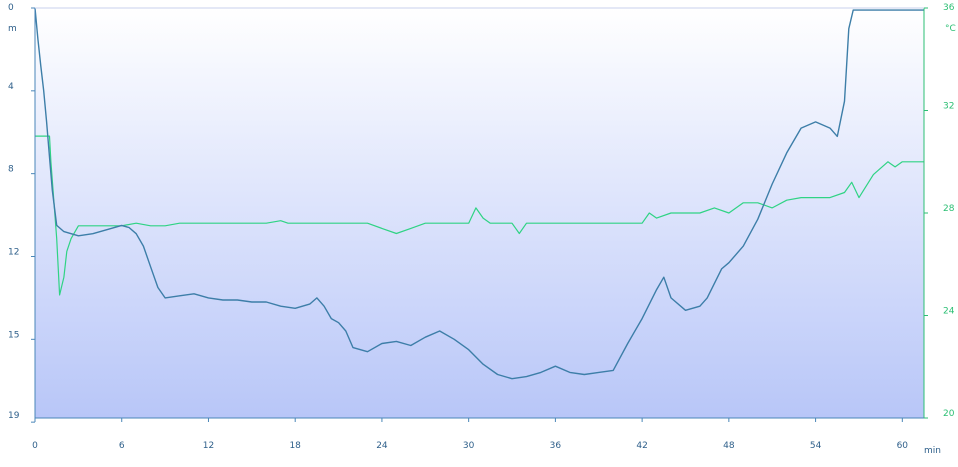 The height and width of the screenshot is (467, 958). What do you see at coordinates (11, 8) in the screenshot?
I see `depth-tick-label: 0` at bounding box center [11, 8].